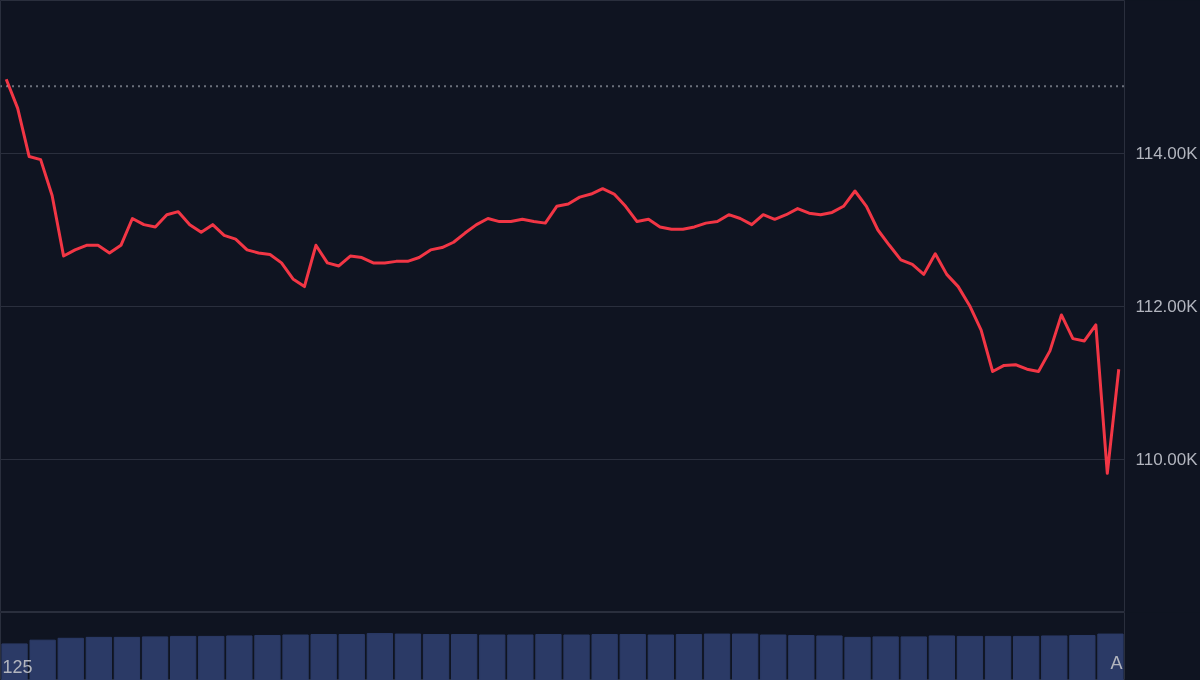 The height and width of the screenshot is (680, 1200). What do you see at coordinates (17, 667) in the screenshot?
I see `annotation: 125` at bounding box center [17, 667].